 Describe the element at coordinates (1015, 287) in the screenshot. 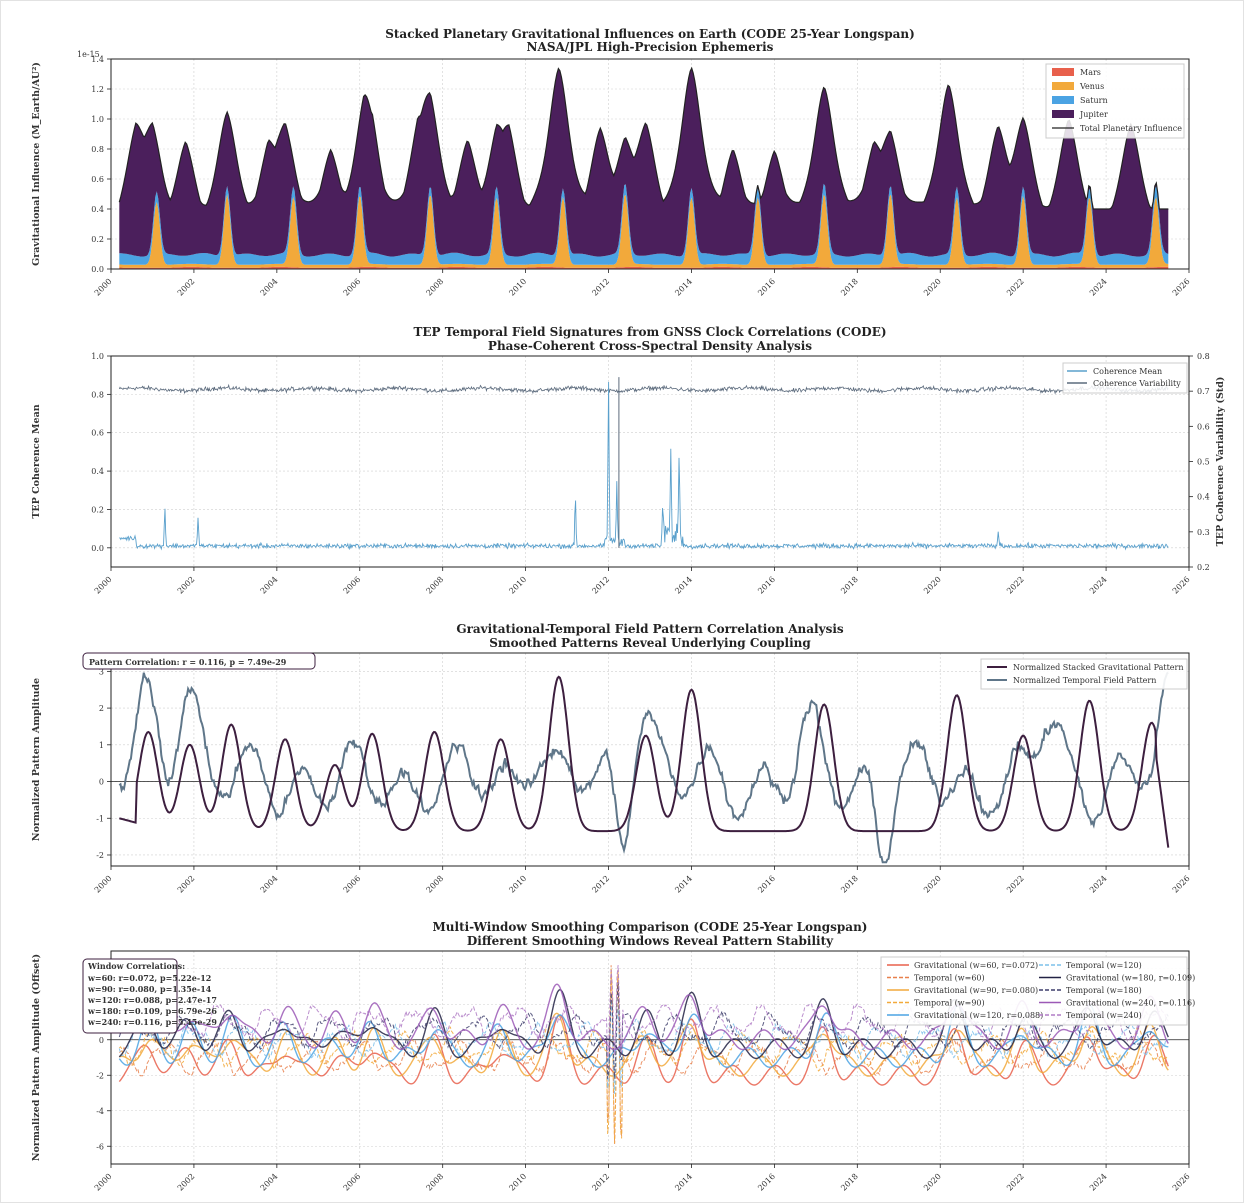

I see `x-tick-label: 2022` at that location.